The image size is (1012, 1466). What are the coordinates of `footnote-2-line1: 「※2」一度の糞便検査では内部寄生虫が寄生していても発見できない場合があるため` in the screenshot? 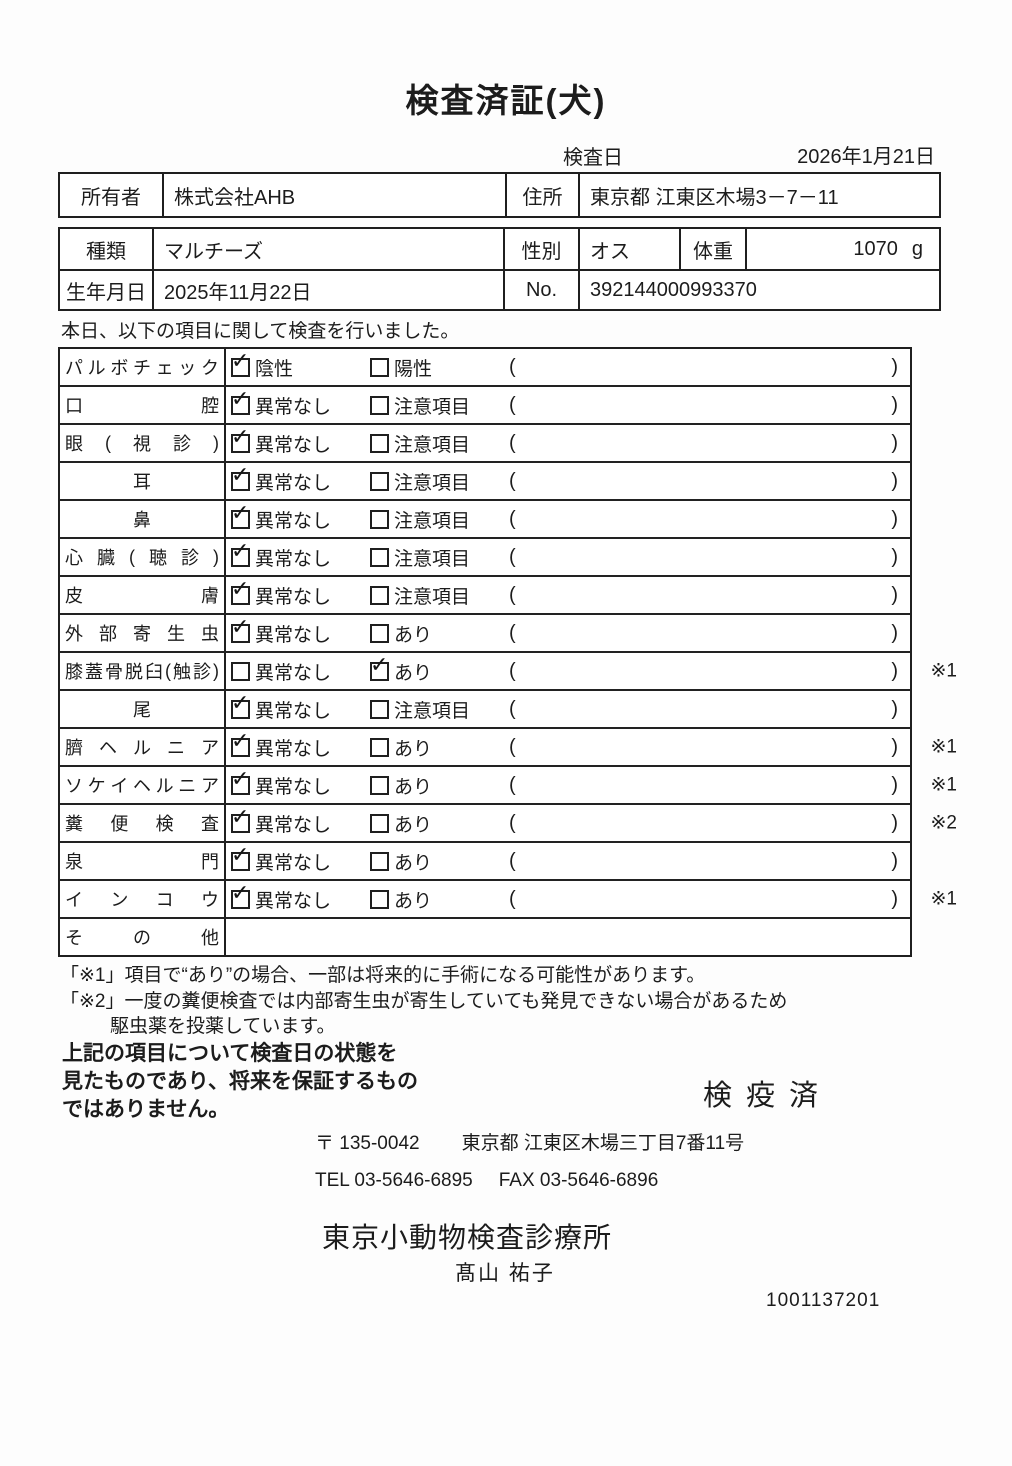 It's located at (424, 1001).